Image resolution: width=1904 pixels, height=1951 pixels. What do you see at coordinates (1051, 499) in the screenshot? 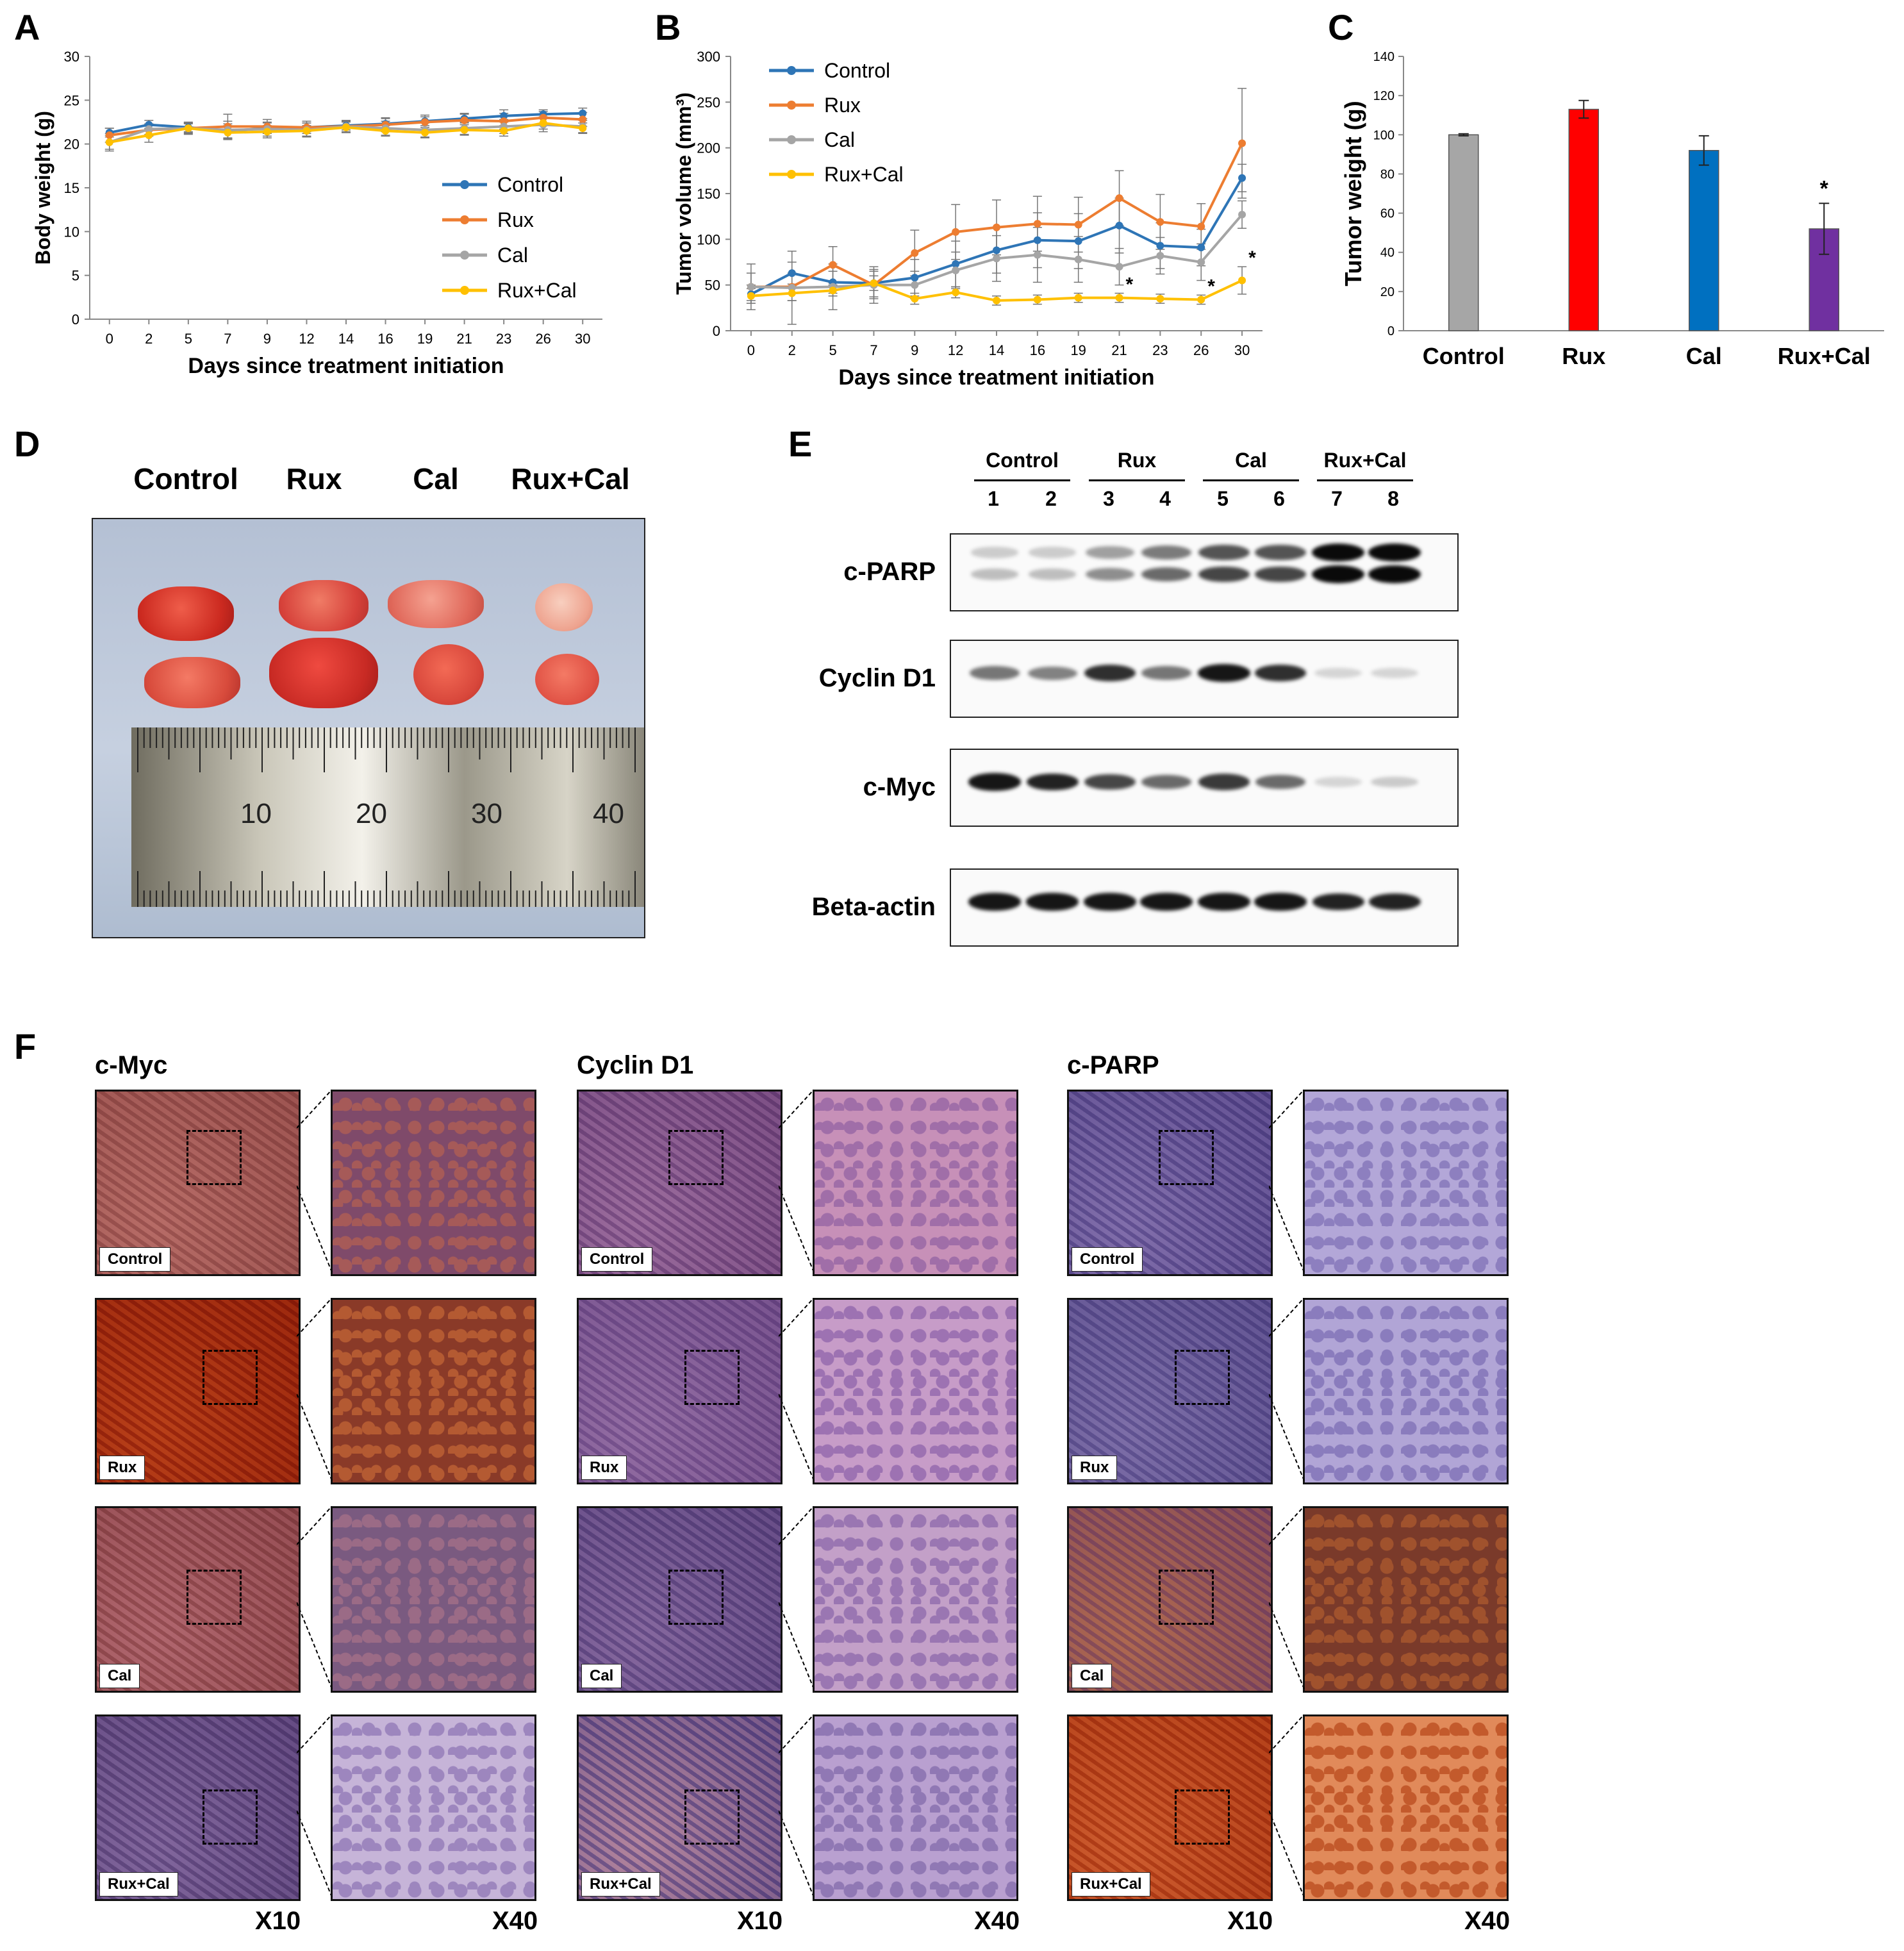
I see `blot-lane-number: 2` at bounding box center [1051, 499].